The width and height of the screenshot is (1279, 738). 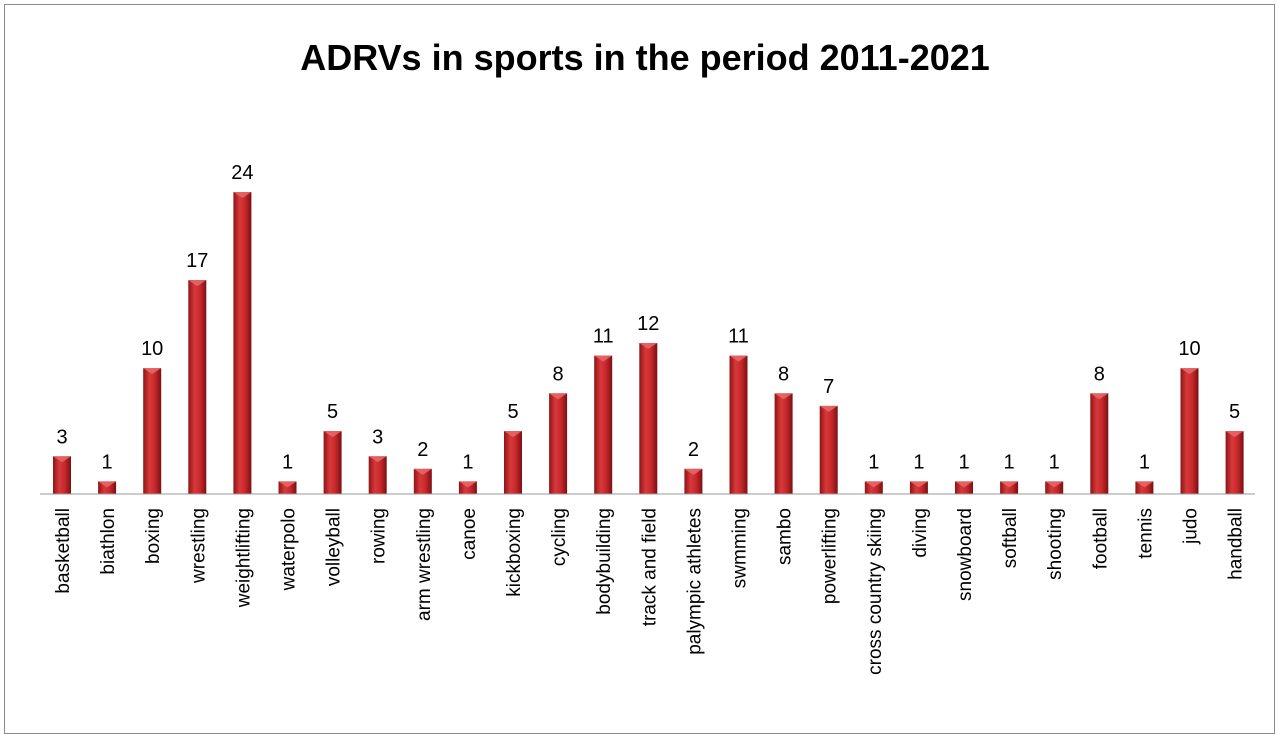 I want to click on data-label-tennis: 1, so click(x=1144, y=462).